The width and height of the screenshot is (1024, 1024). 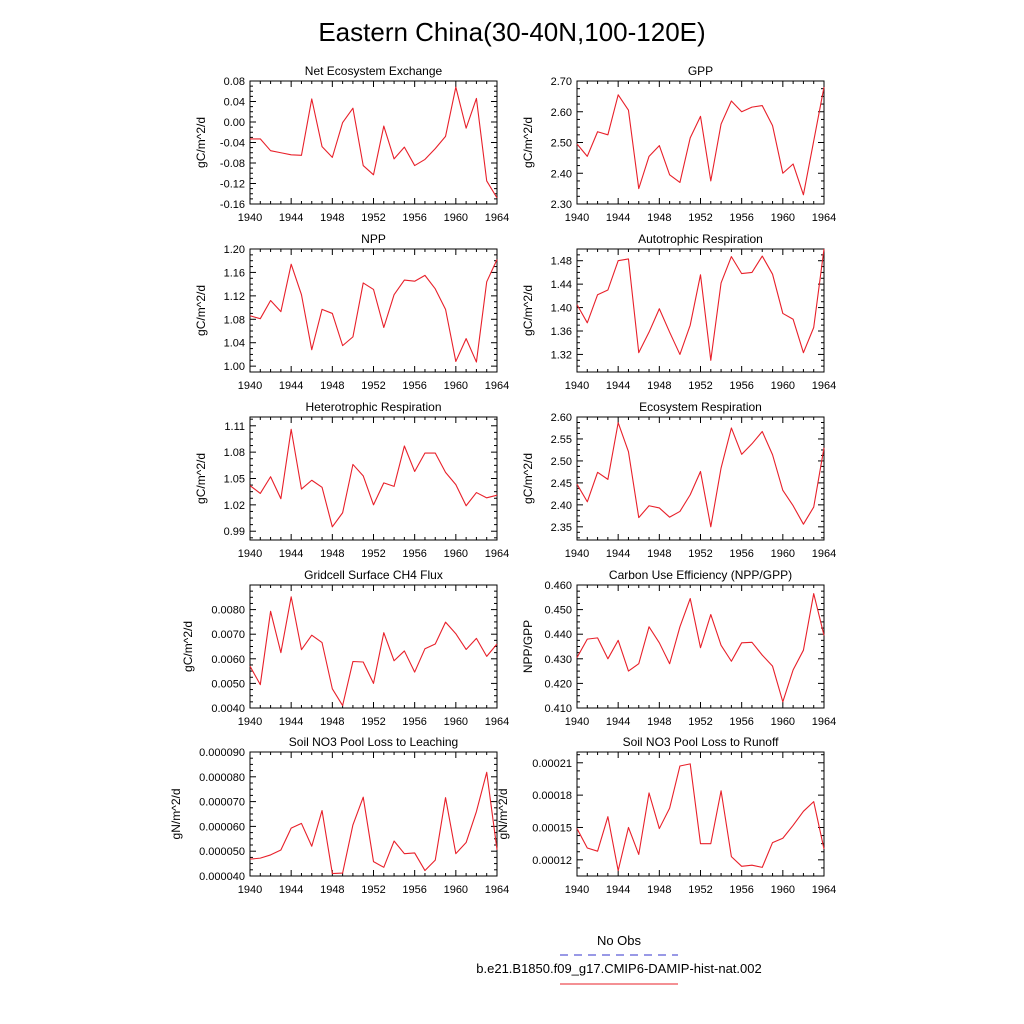 What do you see at coordinates (511, 32) in the screenshot?
I see `figure-title: Eastern China(30-40N,100-120E)` at bounding box center [511, 32].